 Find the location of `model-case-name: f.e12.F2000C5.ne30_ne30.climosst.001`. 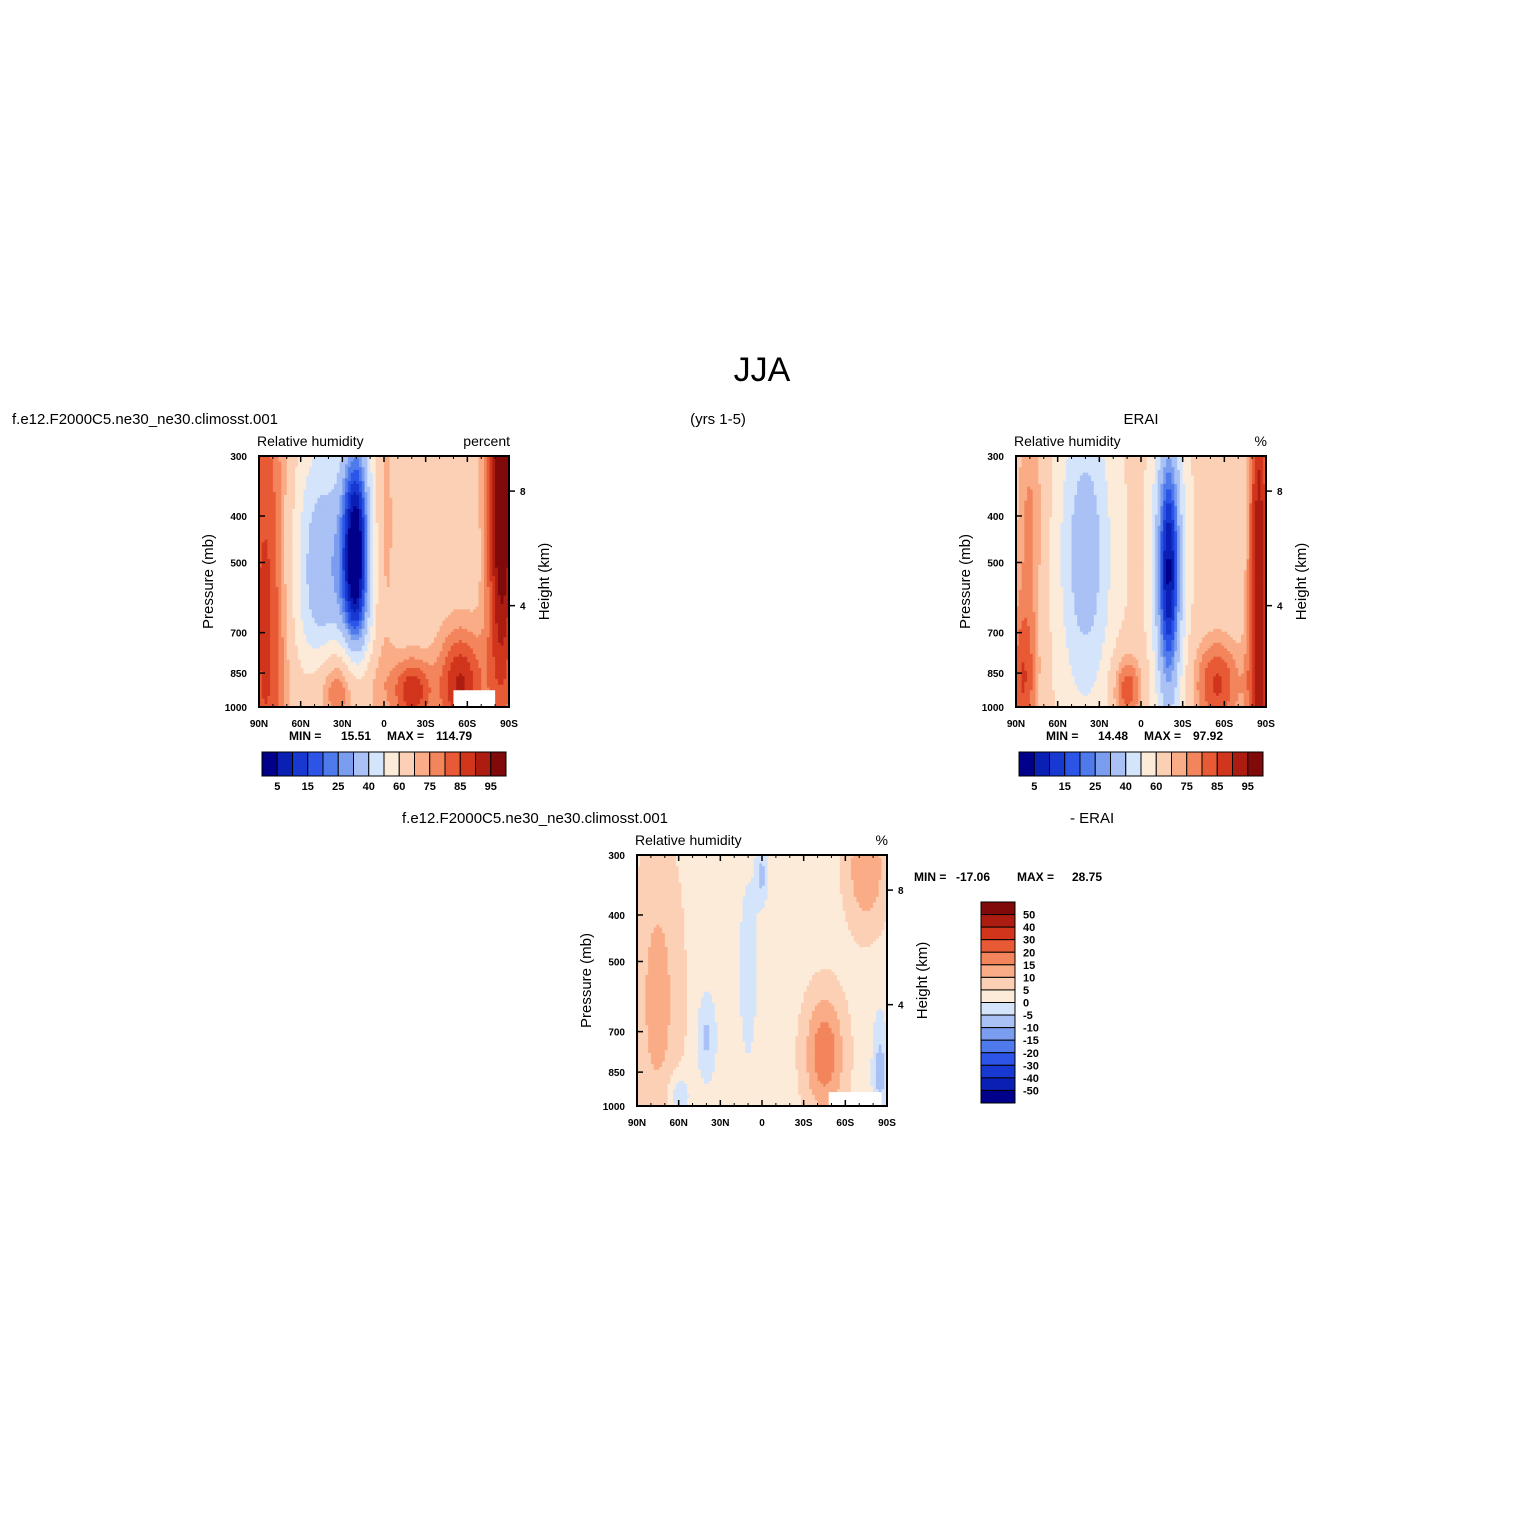

model-case-name: f.e12.F2000C5.ne30_ne30.climosst.001 is located at coordinates (145, 419).